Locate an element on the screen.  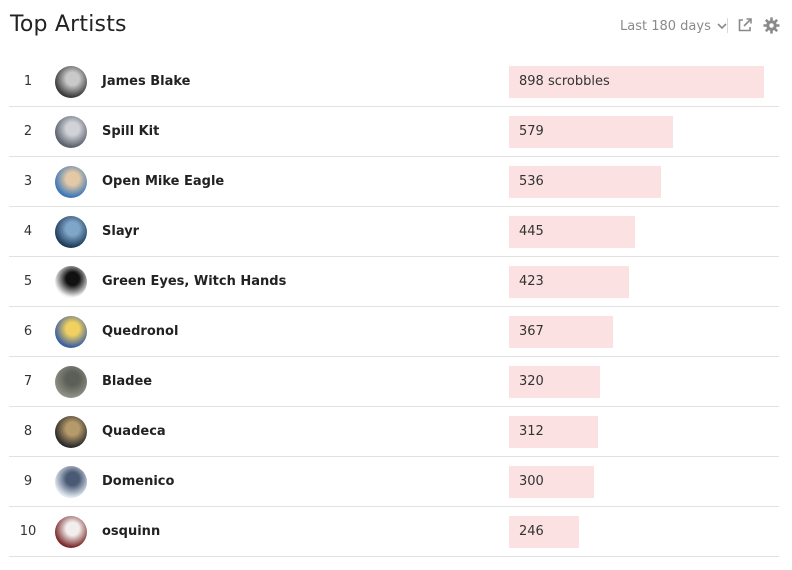
artist-name-link: Quadeca is located at coordinates (134, 431).